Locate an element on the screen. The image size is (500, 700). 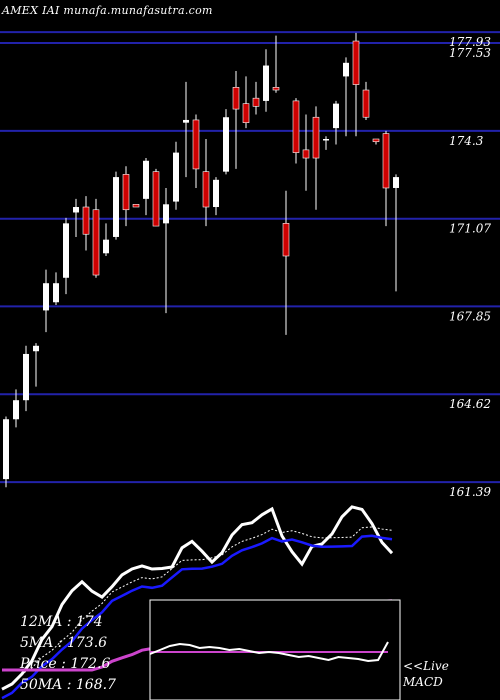
price-level-label: 164.62 is located at coordinates (470, 404).